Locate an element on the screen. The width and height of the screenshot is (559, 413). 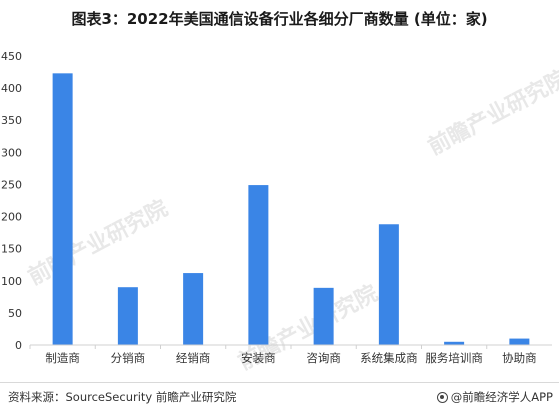
brand-label: @前瞻经济学人APP is located at coordinates (494, 397).